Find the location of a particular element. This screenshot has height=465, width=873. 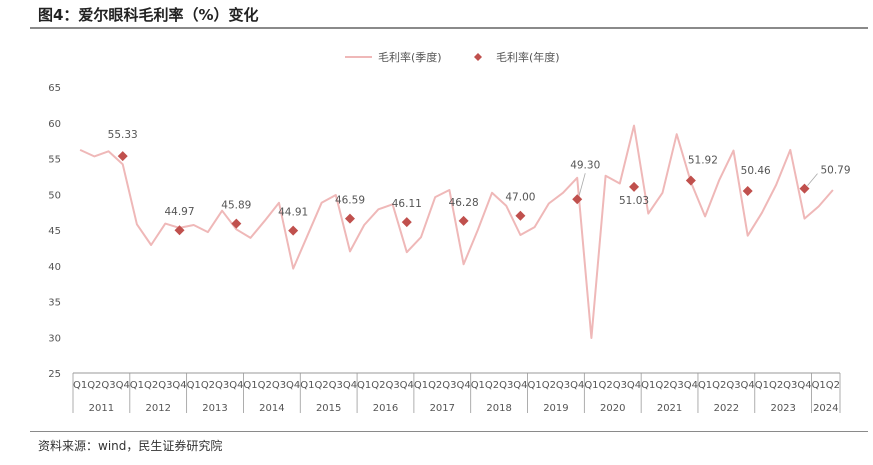

x-tick-year: 2016 is located at coordinates (385, 408).